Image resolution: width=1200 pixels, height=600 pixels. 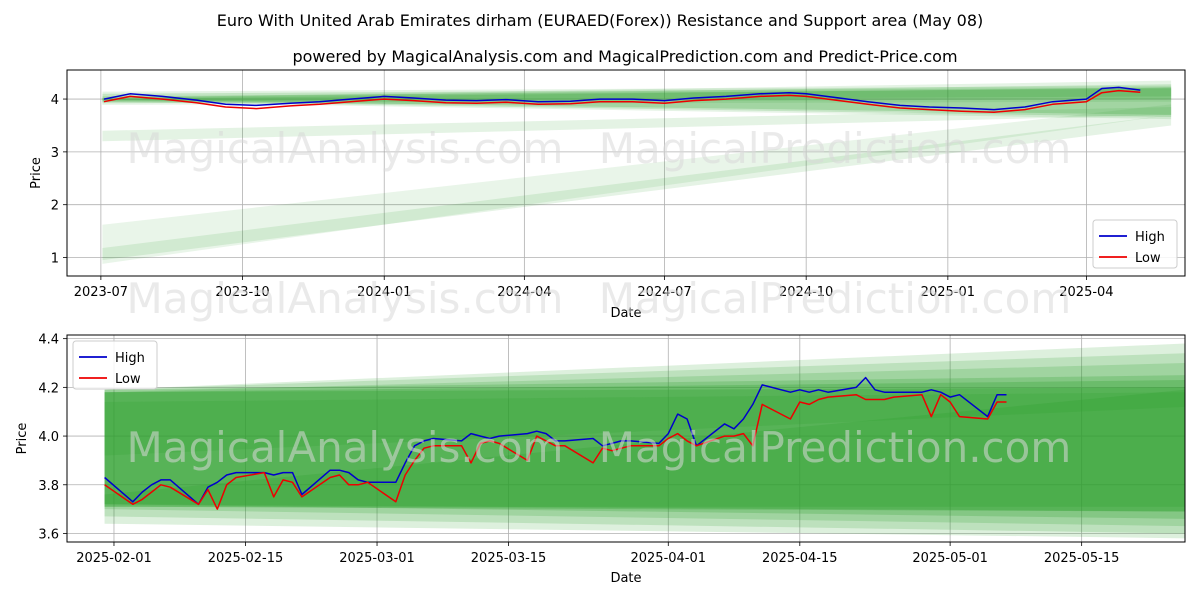 I want to click on x-tick-label: 2023-07, so click(x=101, y=292).